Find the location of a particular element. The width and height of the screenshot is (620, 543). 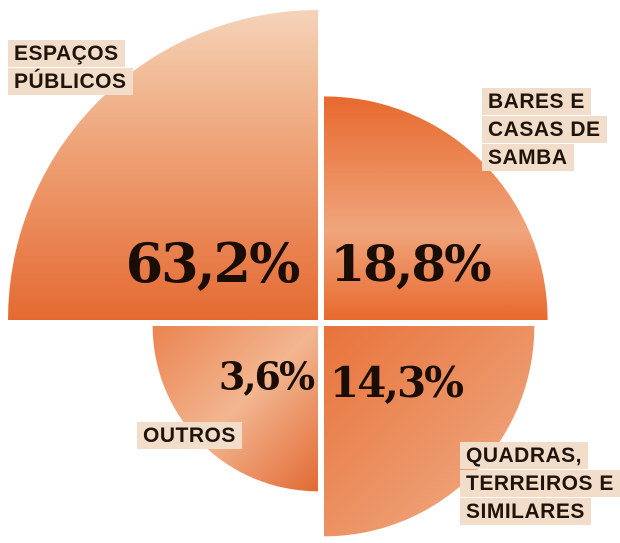

category-label: OUTROS is located at coordinates (197, 436).